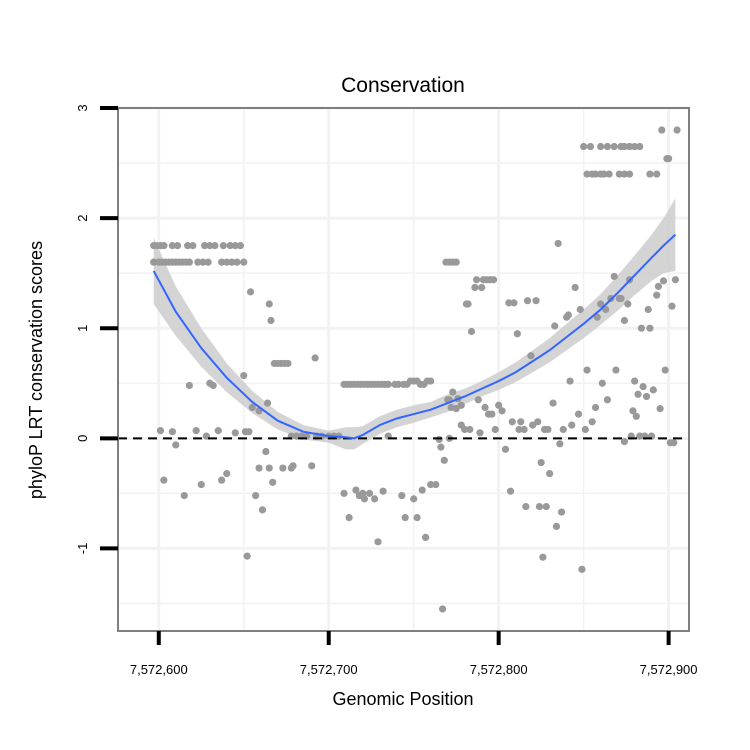 The height and width of the screenshot is (750, 750). Describe the element at coordinates (82, 328) in the screenshot. I see `y-tick-label: 1` at that location.